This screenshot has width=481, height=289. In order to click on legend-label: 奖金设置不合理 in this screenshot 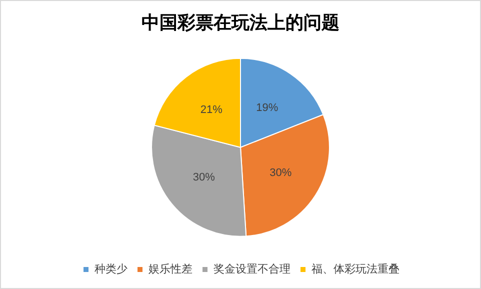, I will do `click(252, 269)`.